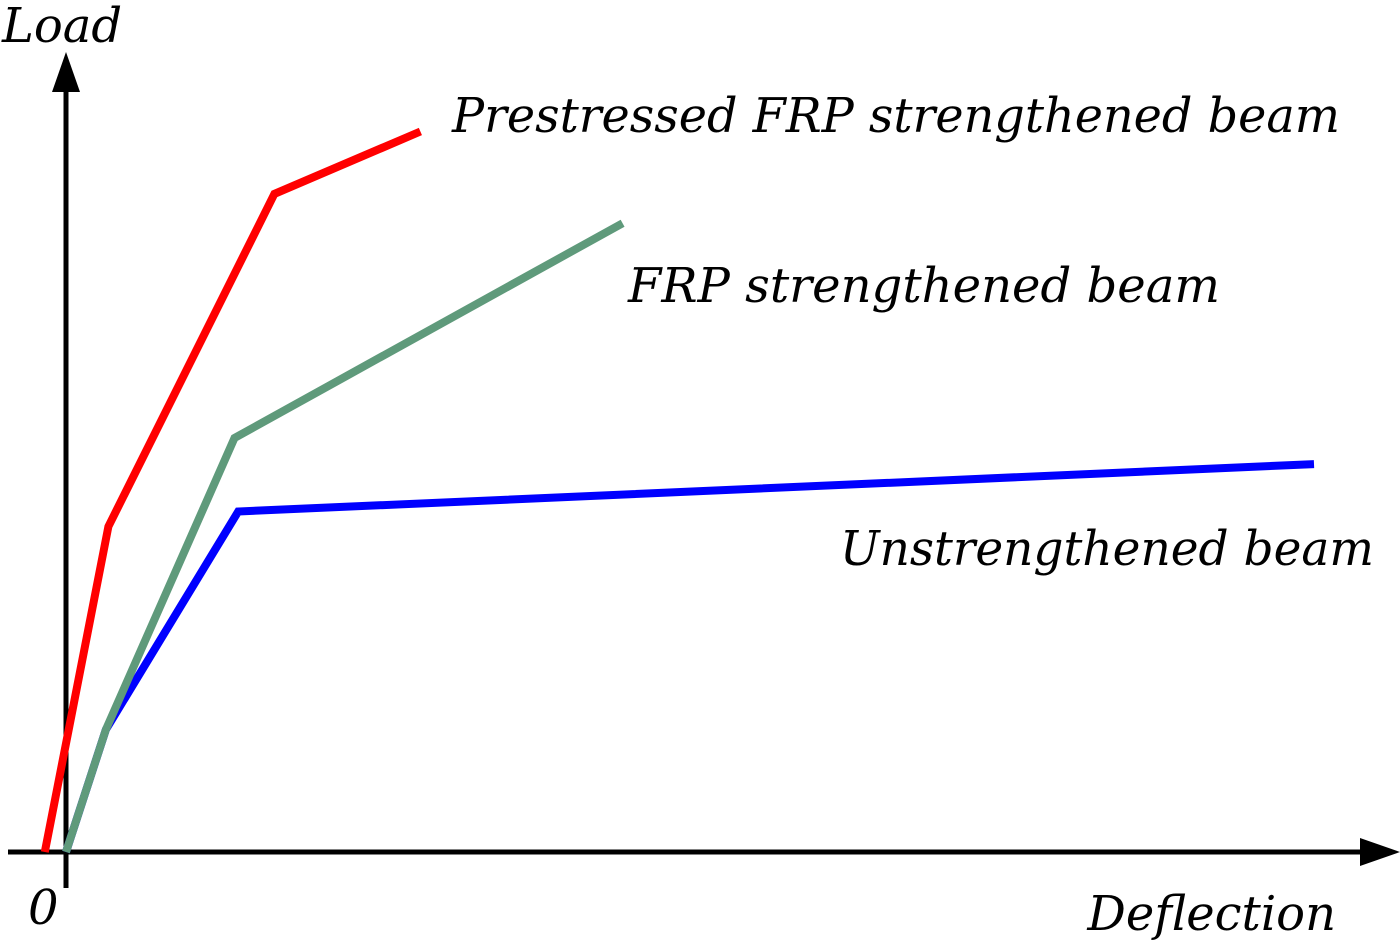 Image resolution: width=1400 pixels, height=944 pixels. I want to click on series-label-prestressed-frp: Prestressed FRP strengthened beam, so click(895, 116).